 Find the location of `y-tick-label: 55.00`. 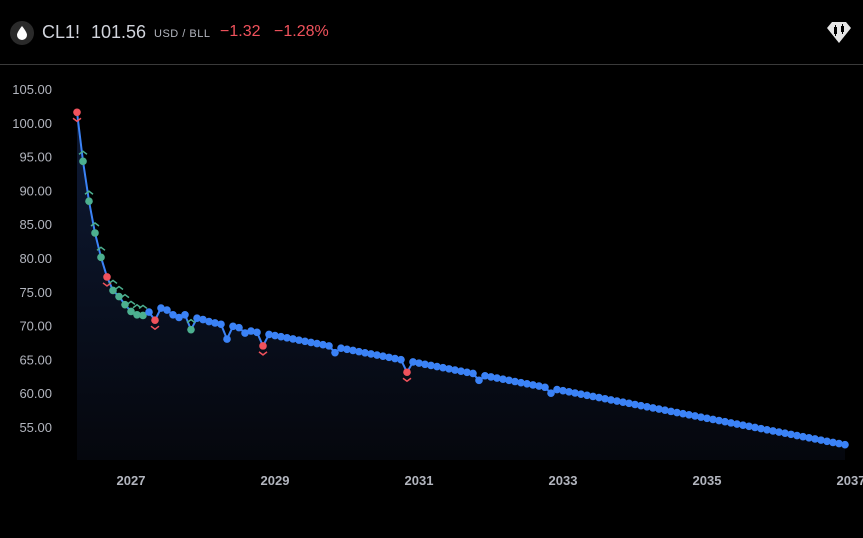

y-tick-label: 55.00 is located at coordinates (35, 427).